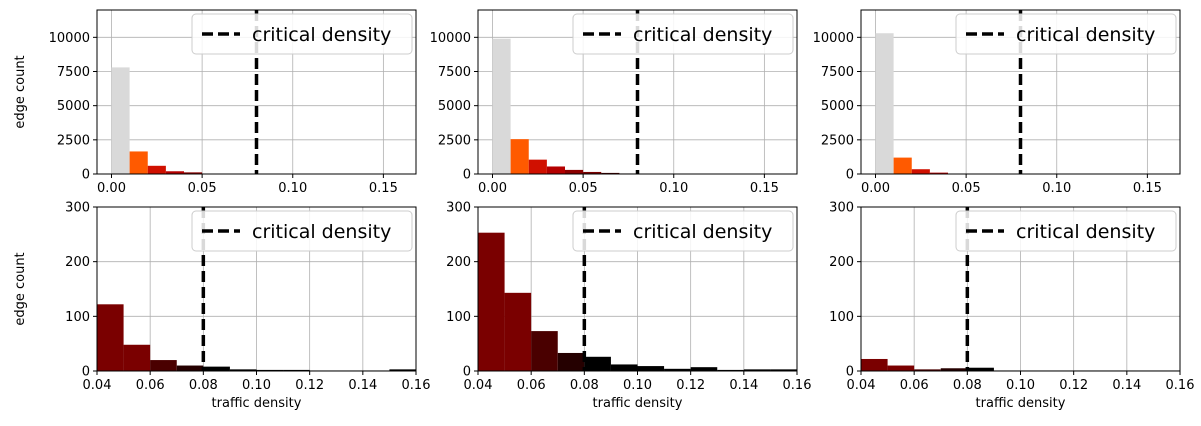 This screenshot has height=426, width=1201. I want to click on y-tick-label: 300, so click(841, 208).